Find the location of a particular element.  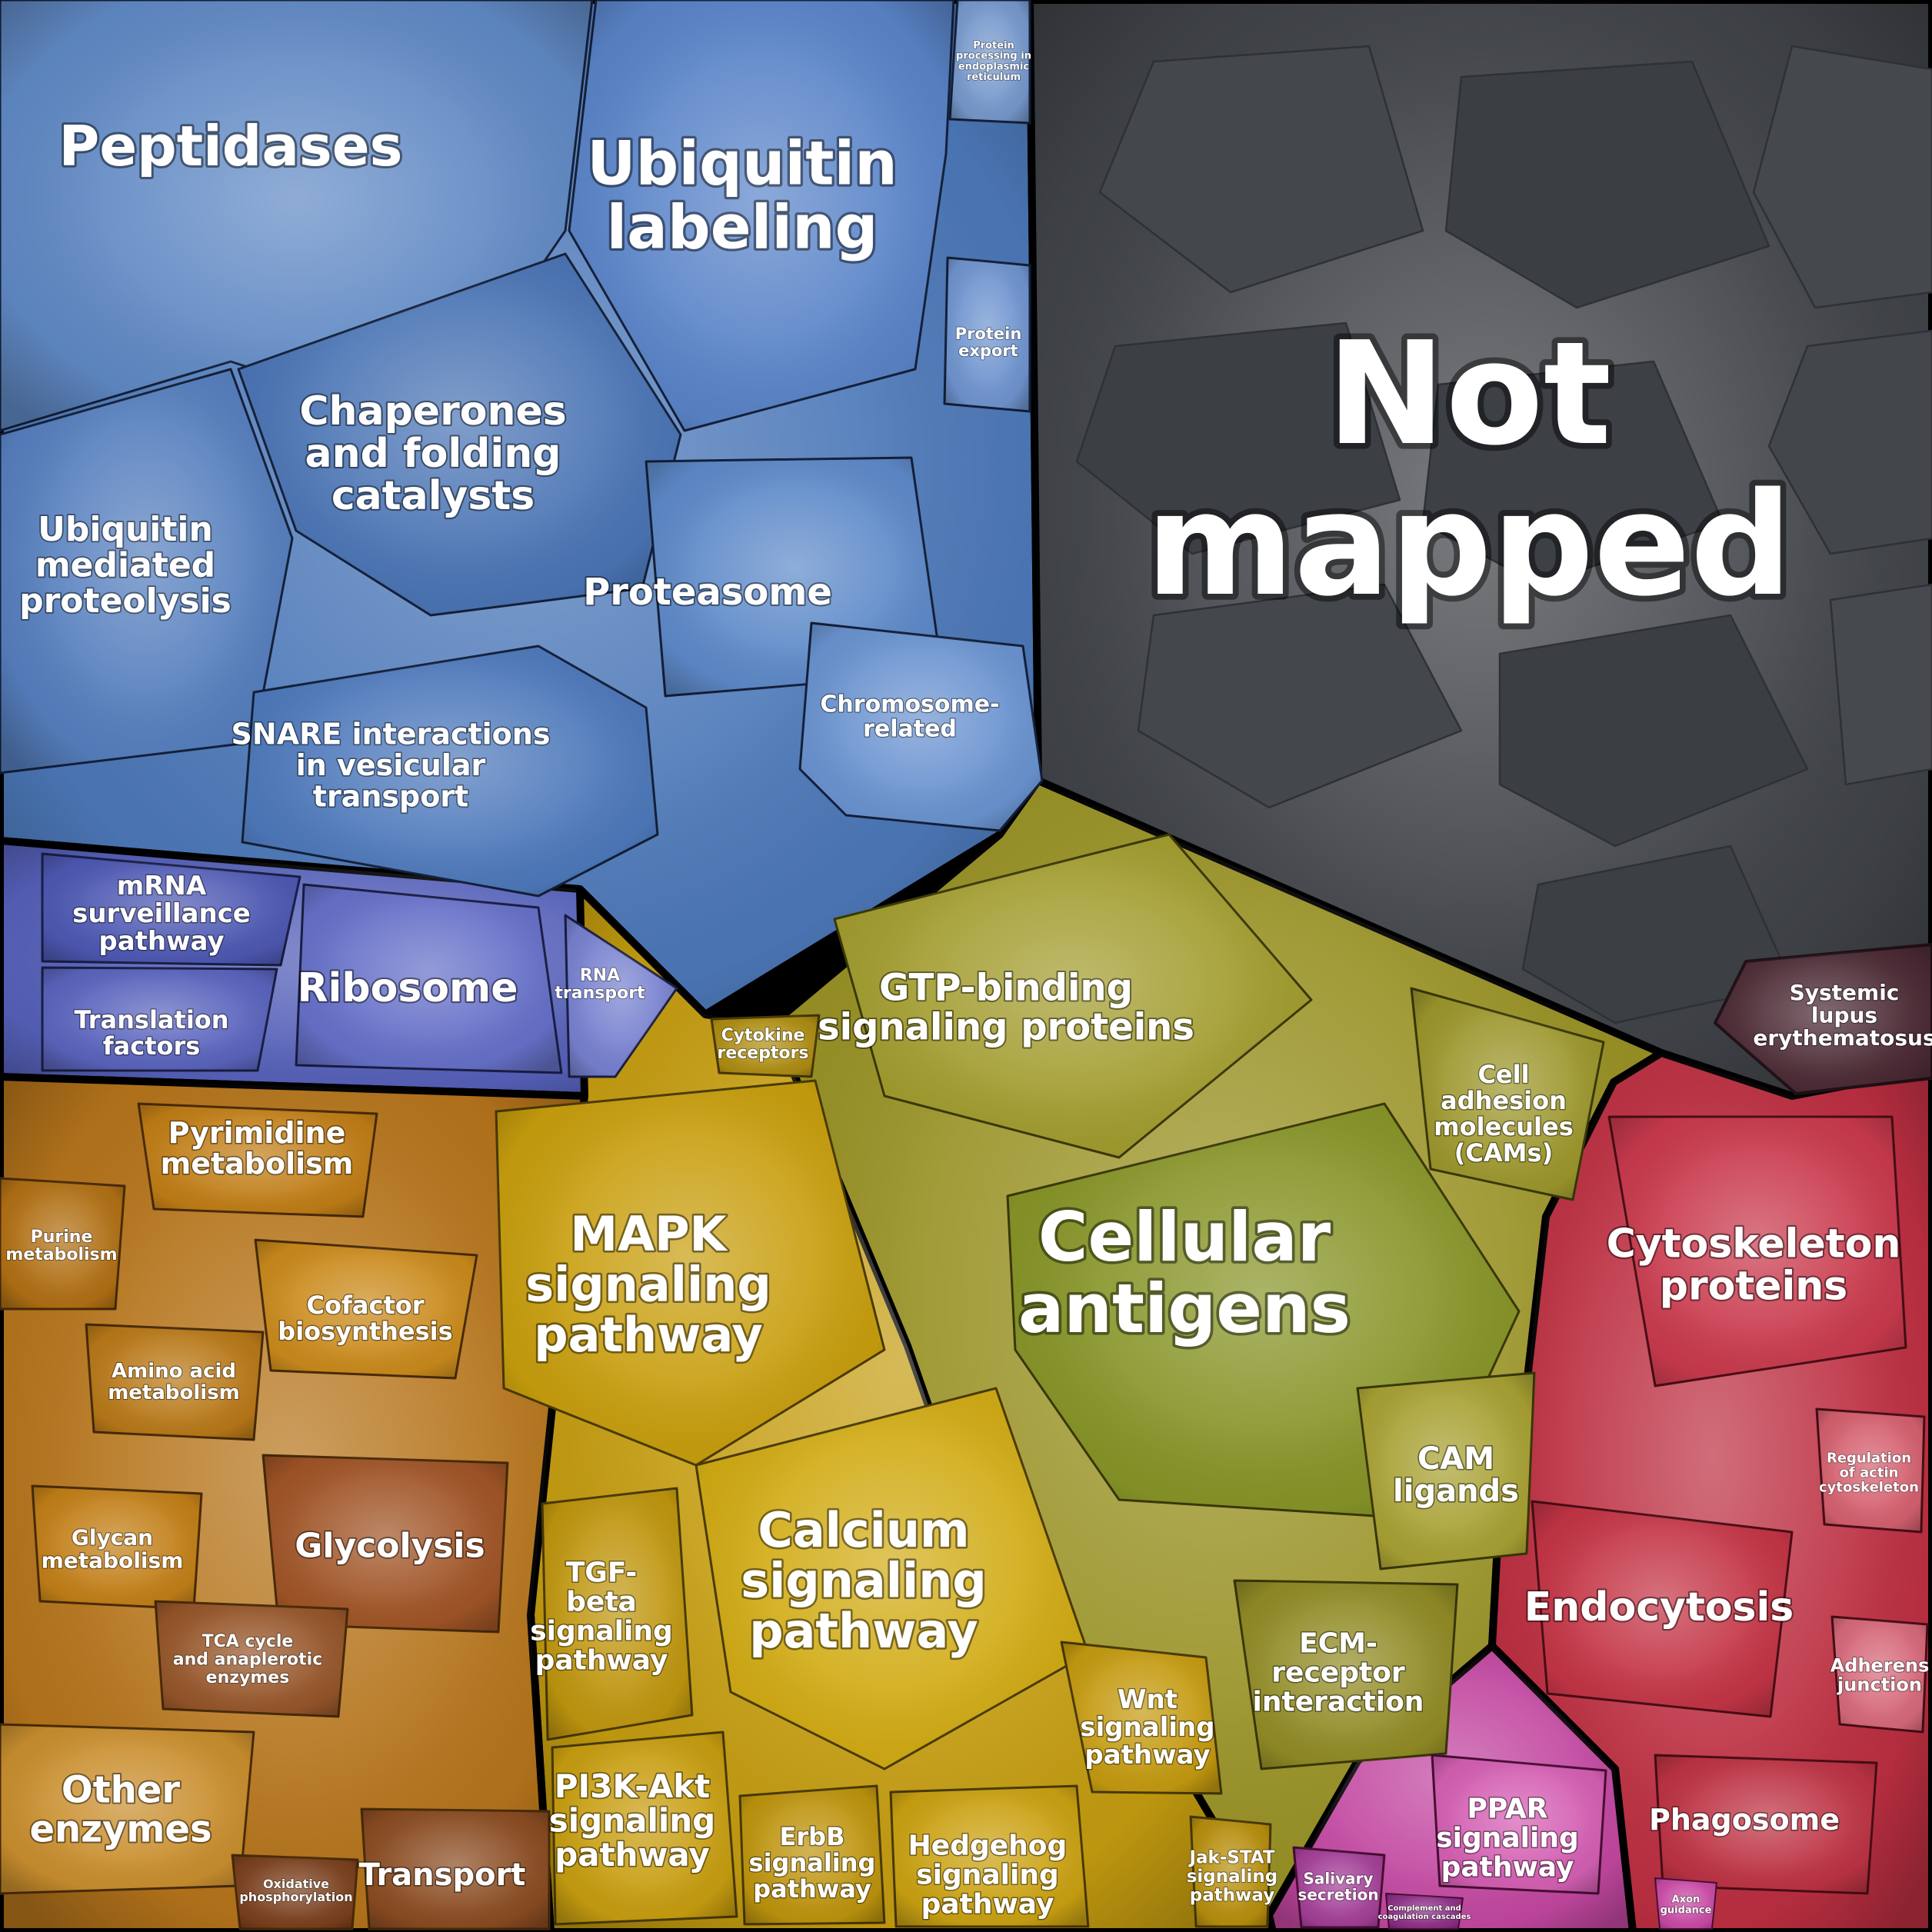

ubiquitin-mediated-proteolysis-sheen is located at coordinates (146, 571).